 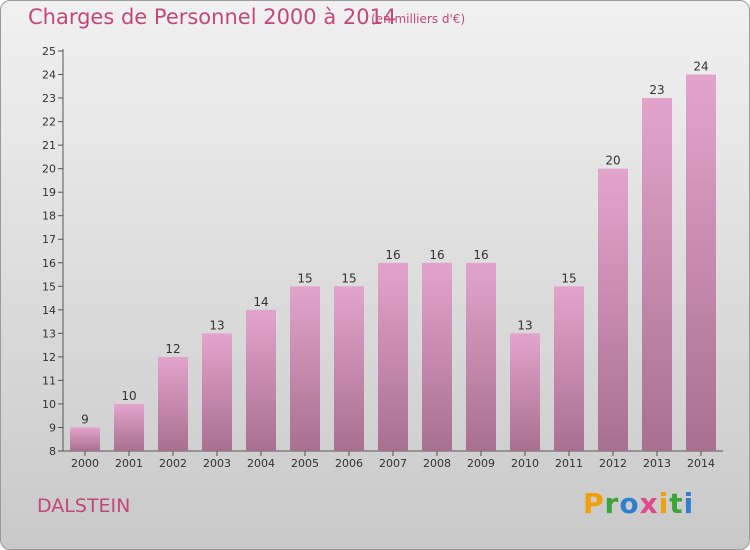 What do you see at coordinates (349, 463) in the screenshot?
I see `x-tick-label: 2006` at bounding box center [349, 463].